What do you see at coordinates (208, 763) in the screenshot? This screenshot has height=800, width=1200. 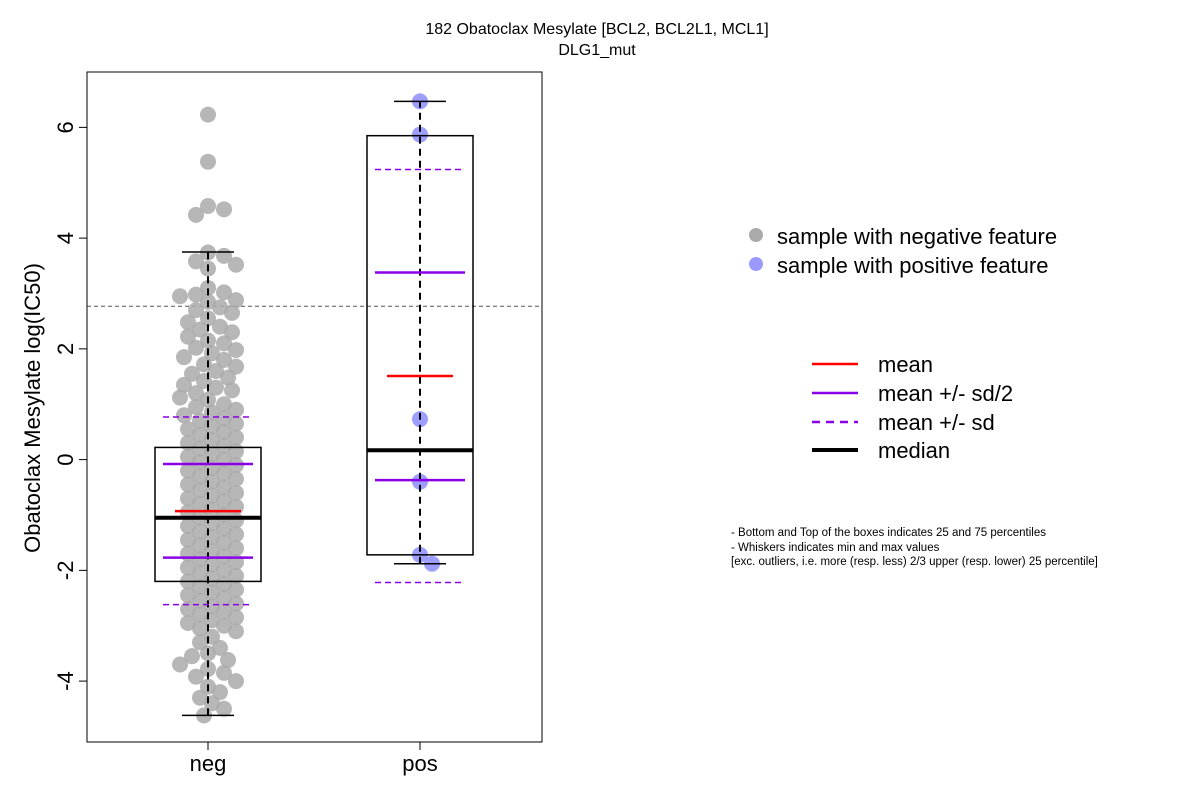 I see `x-tick-label: neg` at bounding box center [208, 763].